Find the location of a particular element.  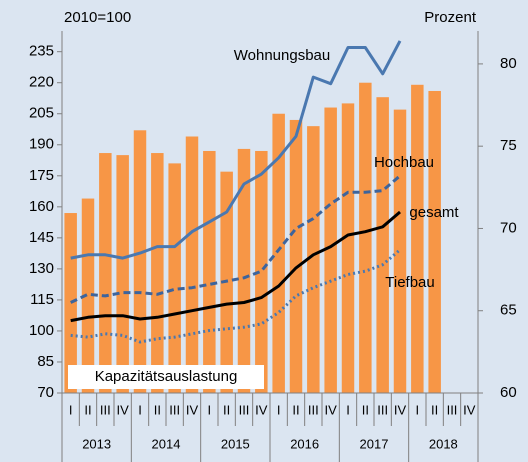

legend-label: Kapazitätsauslastung is located at coordinates (166, 376).